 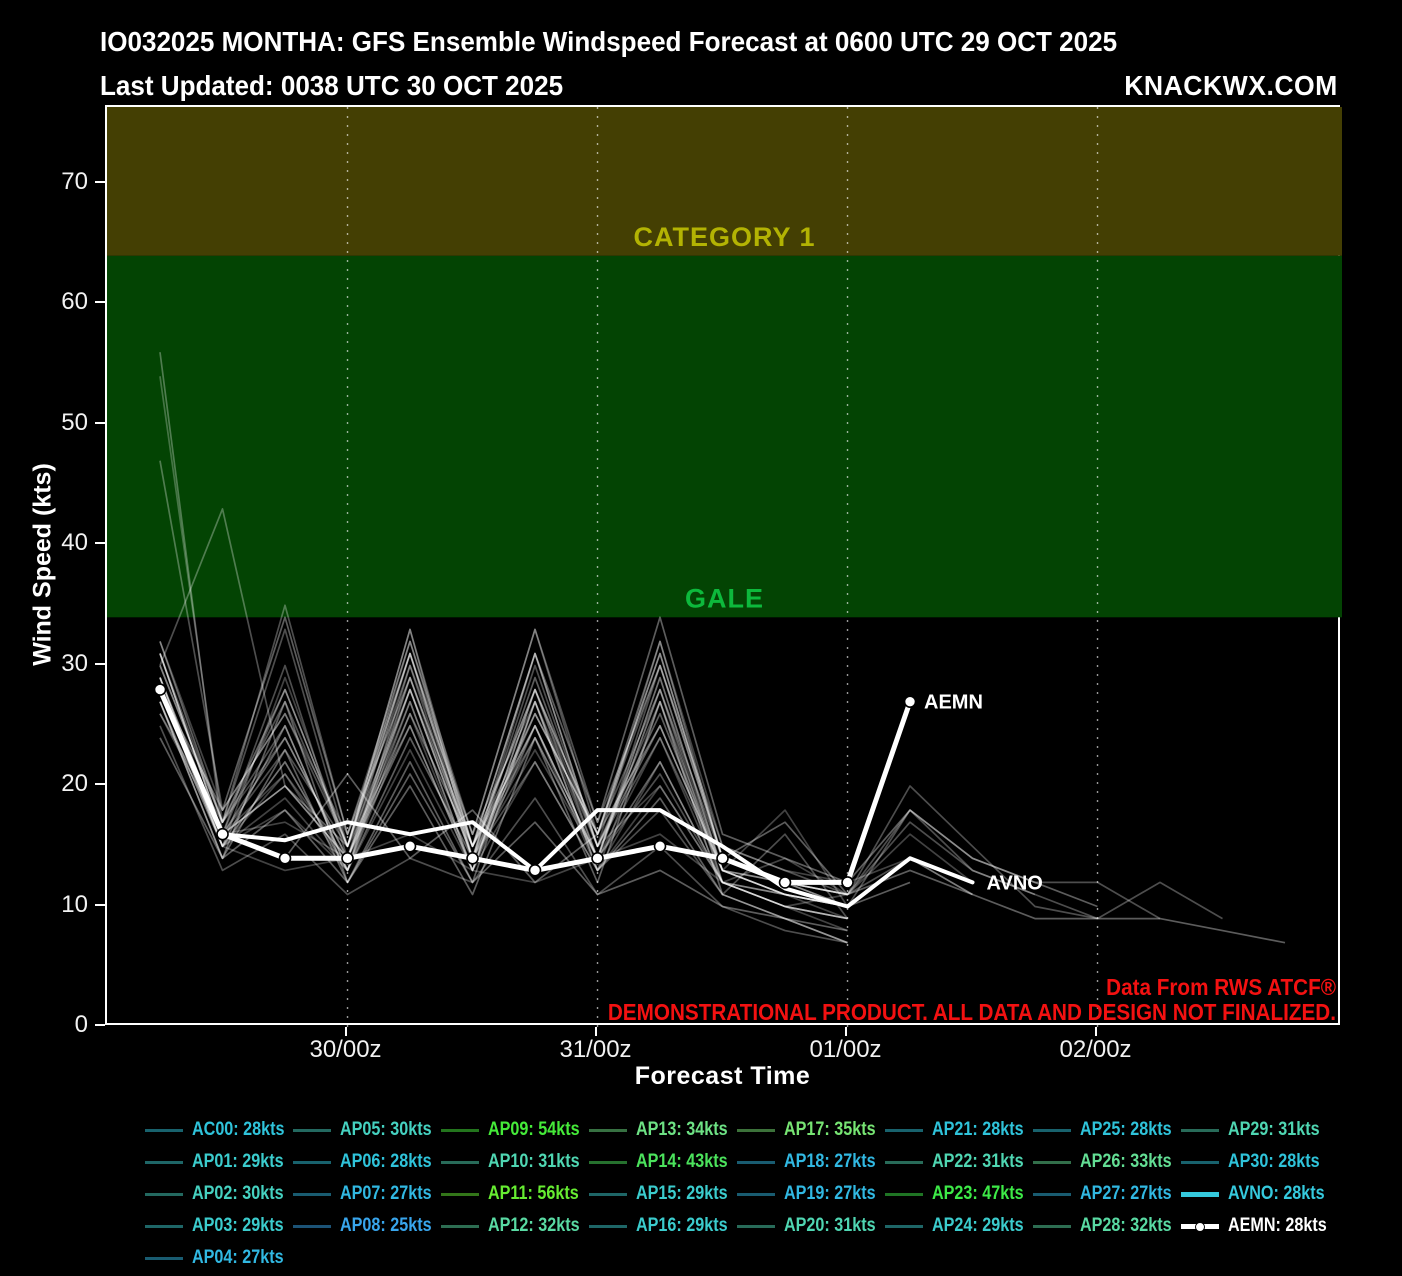 I want to click on legend-entry-AP16: AP16: 29kts, so click(x=663, y=1226).